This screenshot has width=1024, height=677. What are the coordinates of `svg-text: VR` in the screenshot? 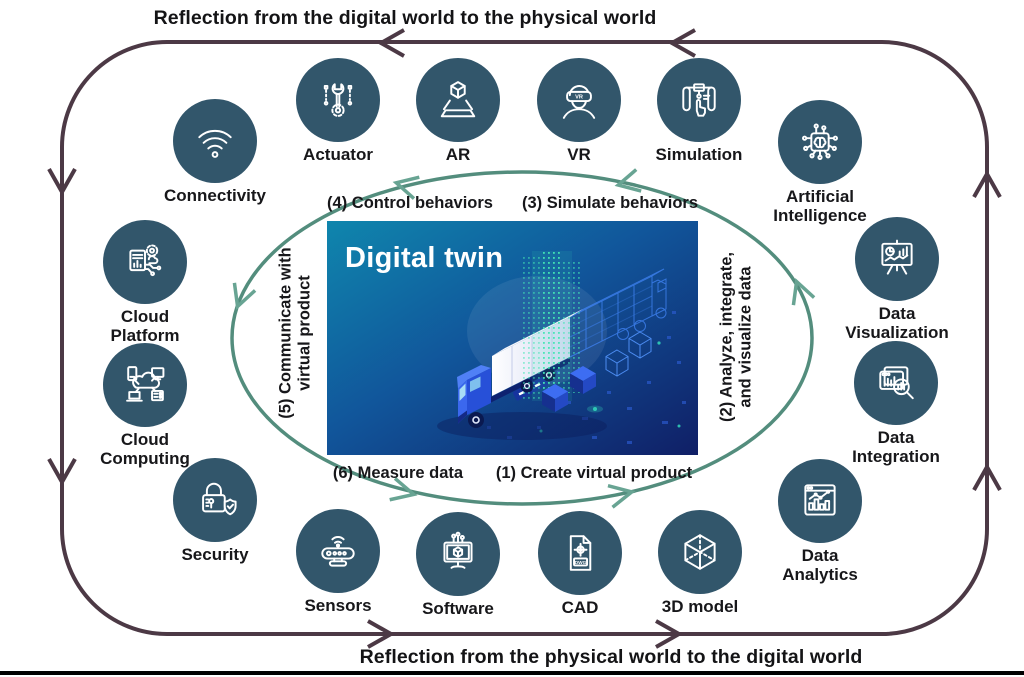 It's located at (579, 98).